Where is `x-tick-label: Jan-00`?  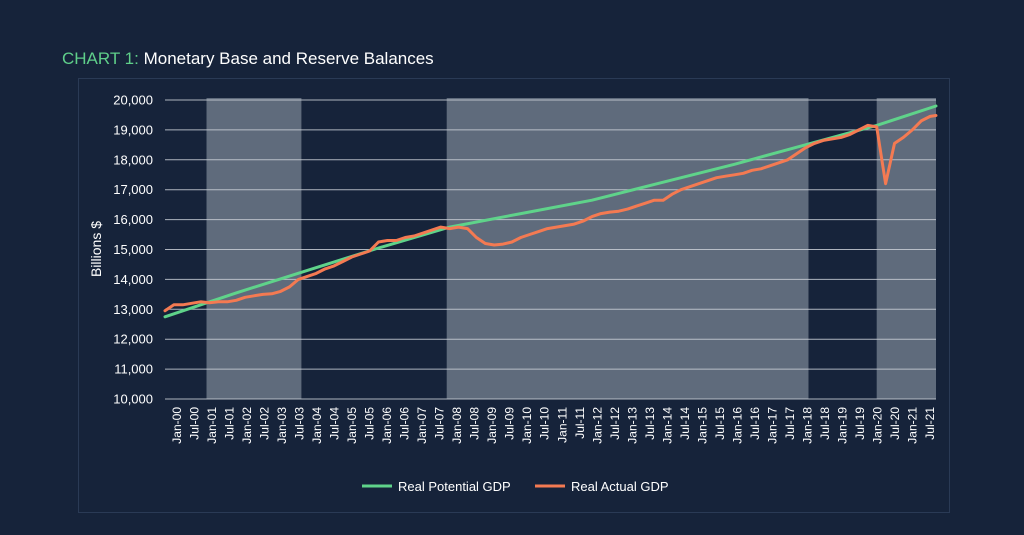
x-tick-label: Jan-00 is located at coordinates (177, 425).